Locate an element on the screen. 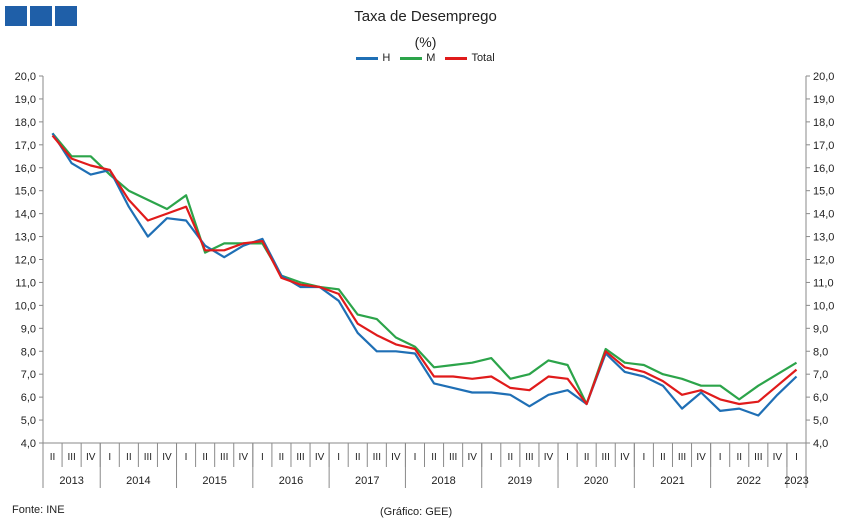  y-tick-label-right: 8,0 is located at coordinates (820, 352).